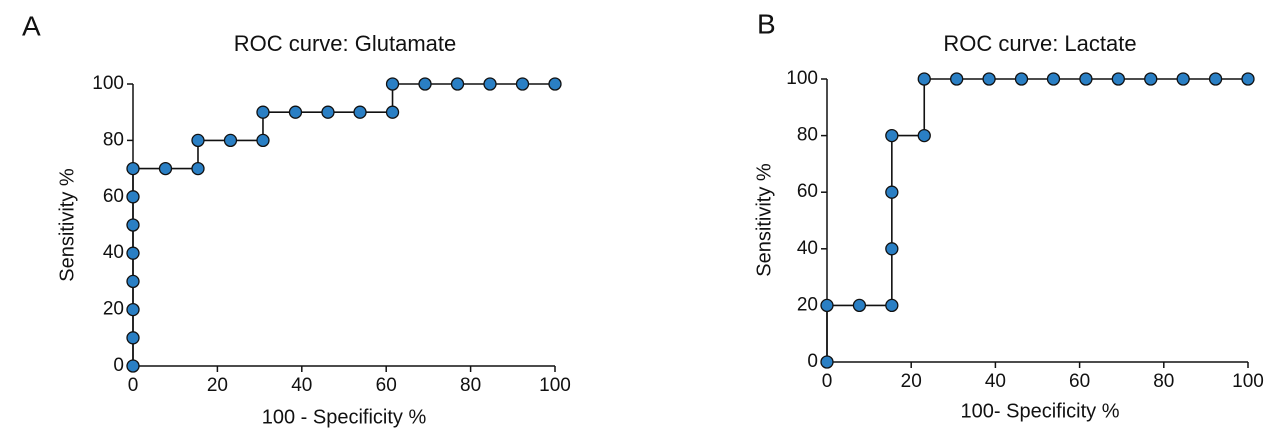  I want to click on panel-label: B, so click(766, 23).